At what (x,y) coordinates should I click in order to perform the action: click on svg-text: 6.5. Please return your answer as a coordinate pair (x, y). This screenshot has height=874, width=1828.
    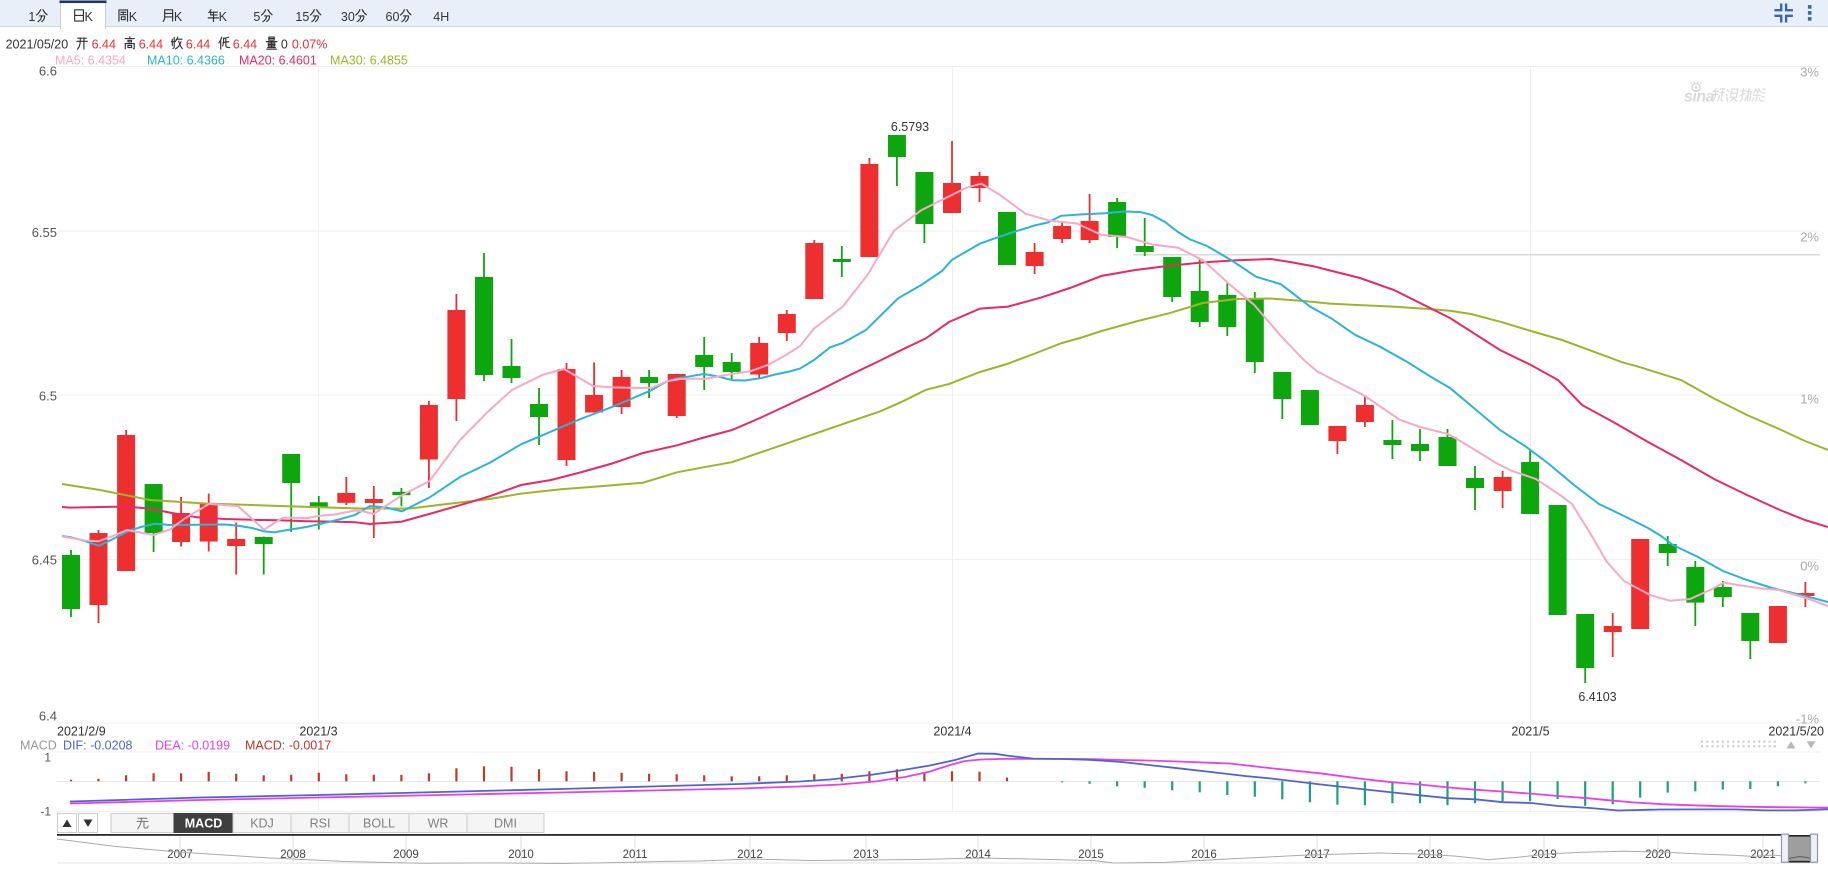
    Looking at the image, I should click on (48, 396).